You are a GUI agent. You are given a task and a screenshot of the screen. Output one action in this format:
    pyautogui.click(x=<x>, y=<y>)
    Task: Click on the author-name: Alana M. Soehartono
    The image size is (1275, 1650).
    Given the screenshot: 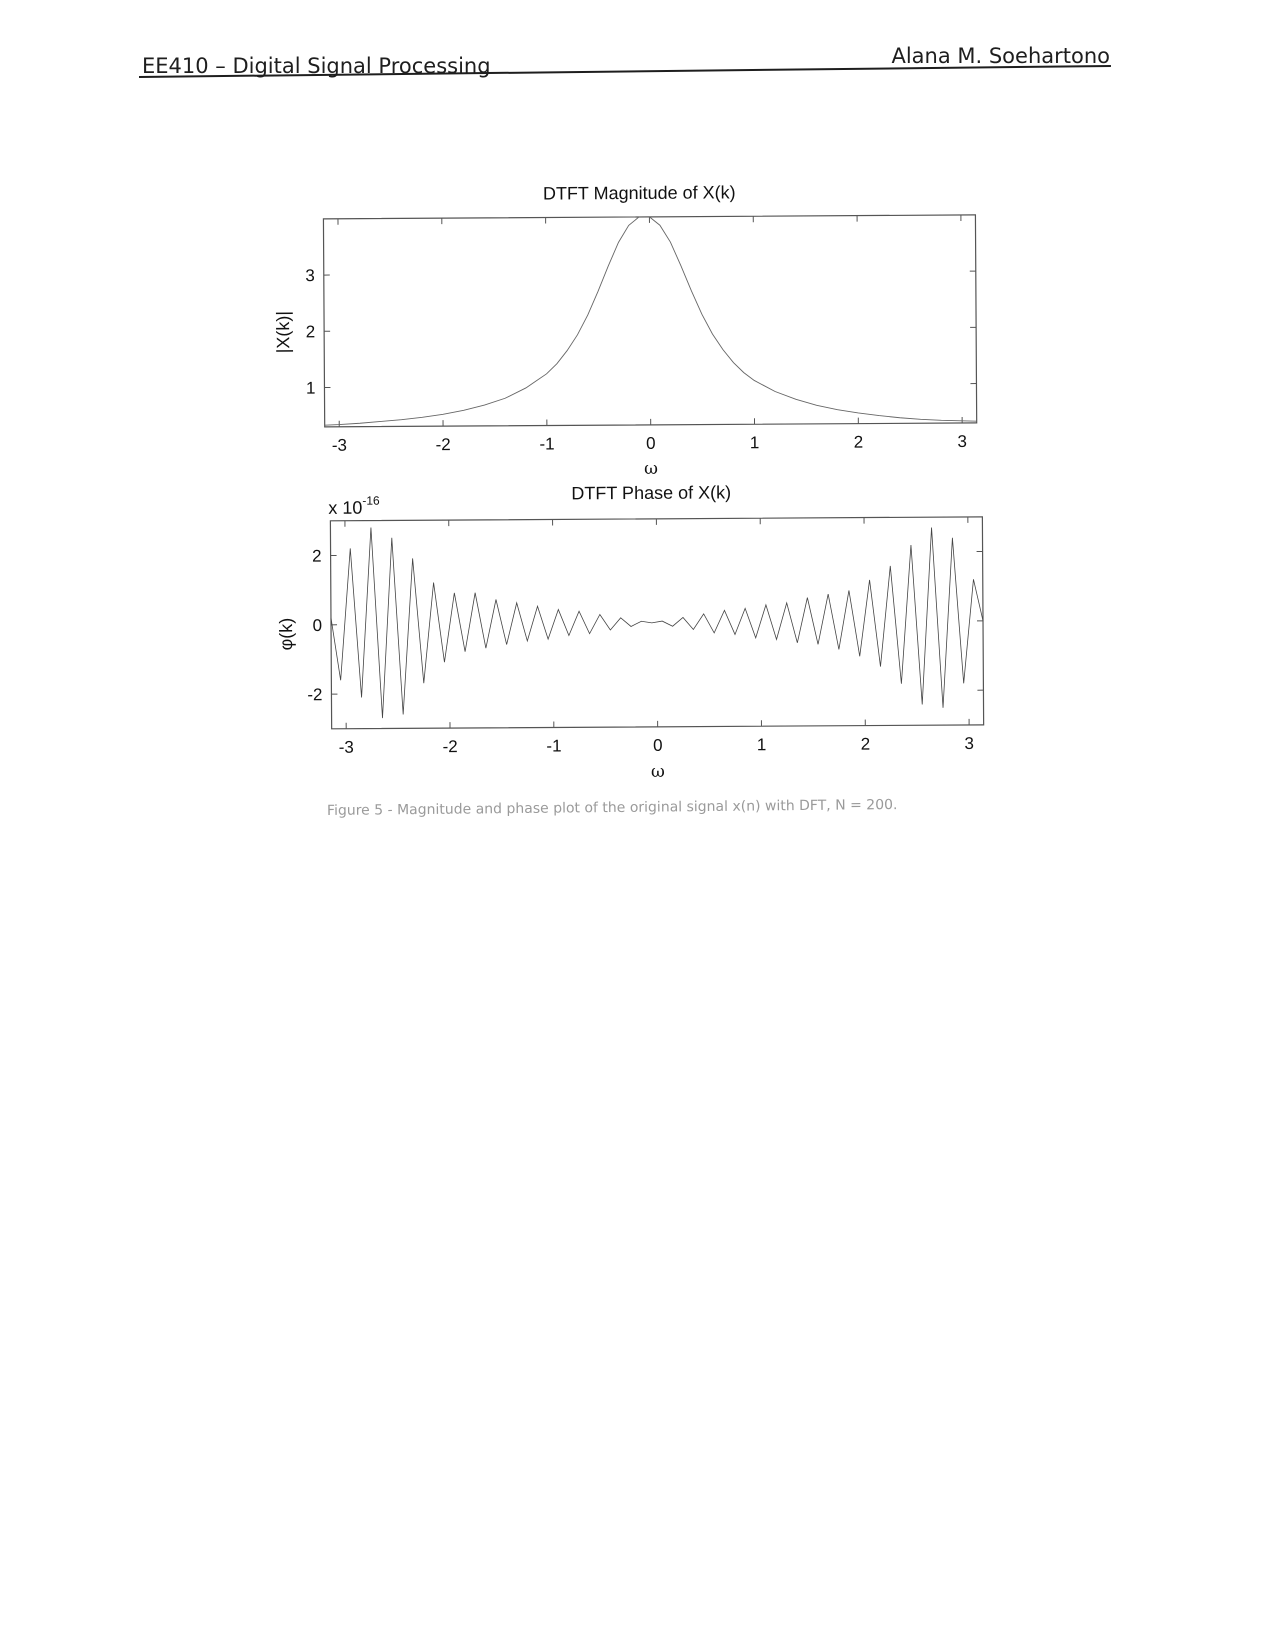 What is the action you would take?
    pyautogui.click(x=1000, y=56)
    